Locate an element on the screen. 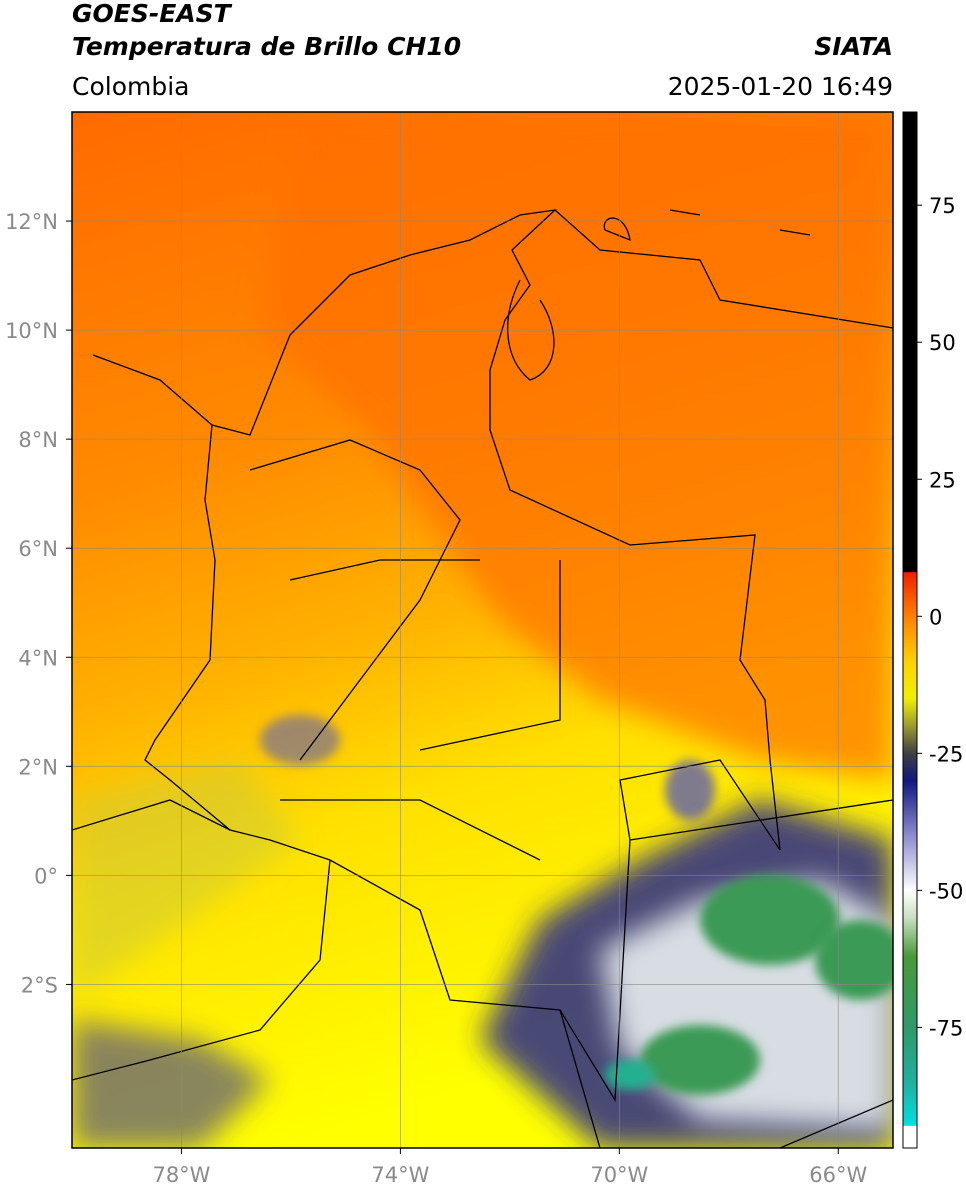  lon-tick-label: 66°W is located at coordinates (838, 1175).